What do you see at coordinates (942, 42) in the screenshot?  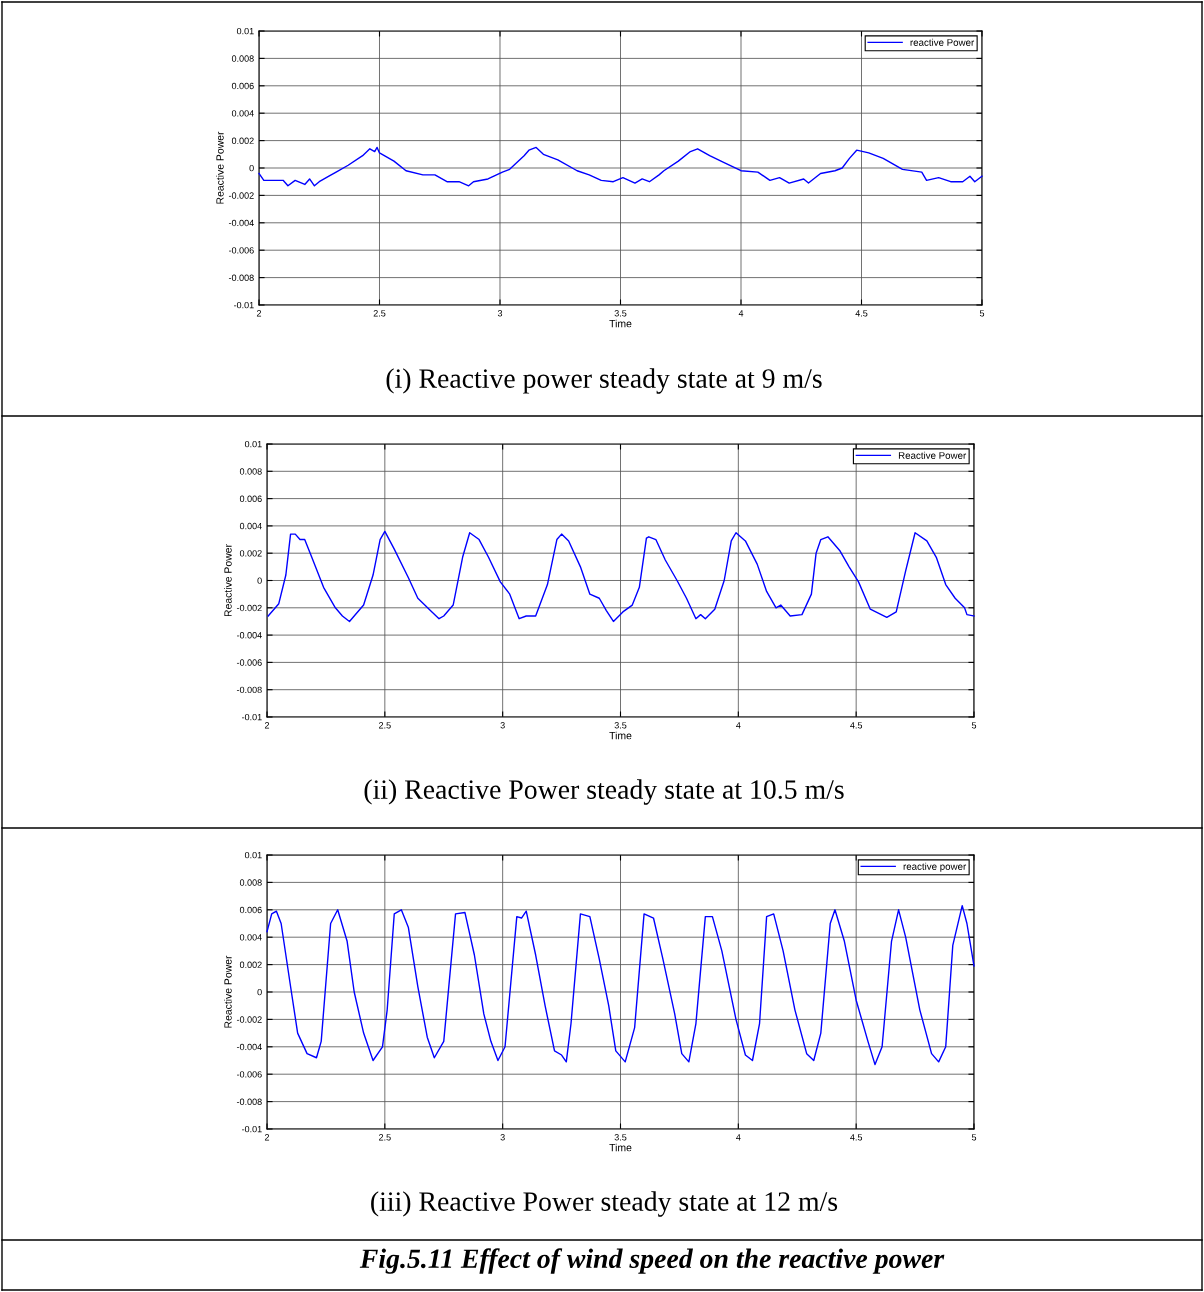 I see `legend-label: reactive Power` at bounding box center [942, 42].